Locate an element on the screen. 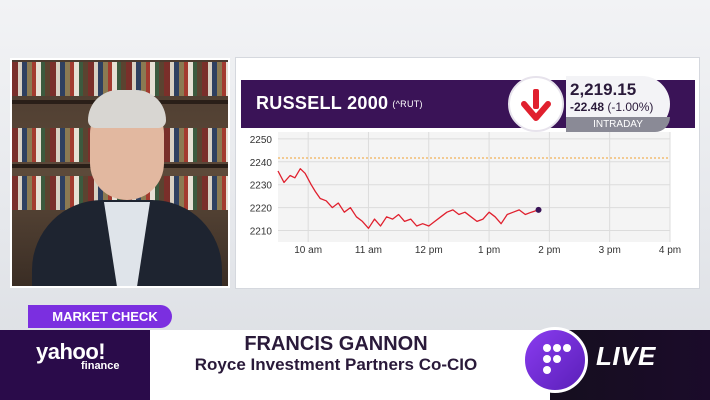 This screenshot has height=400, width=710. brand-logo-sub: finance is located at coordinates (100, 366).